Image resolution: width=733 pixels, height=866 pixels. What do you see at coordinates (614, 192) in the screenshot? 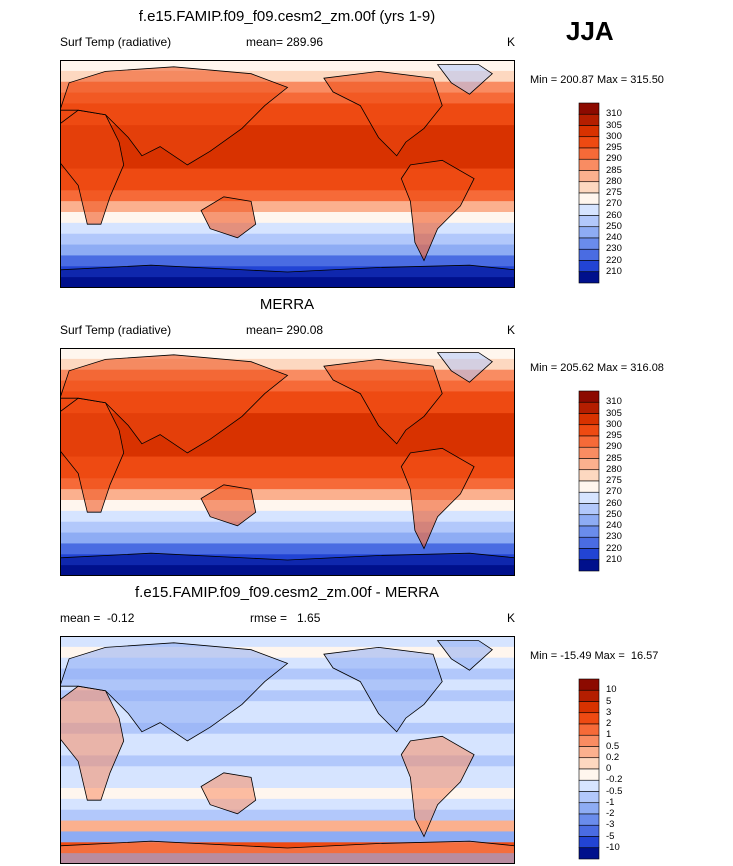
I see `colorbar-label: 275` at bounding box center [614, 192].